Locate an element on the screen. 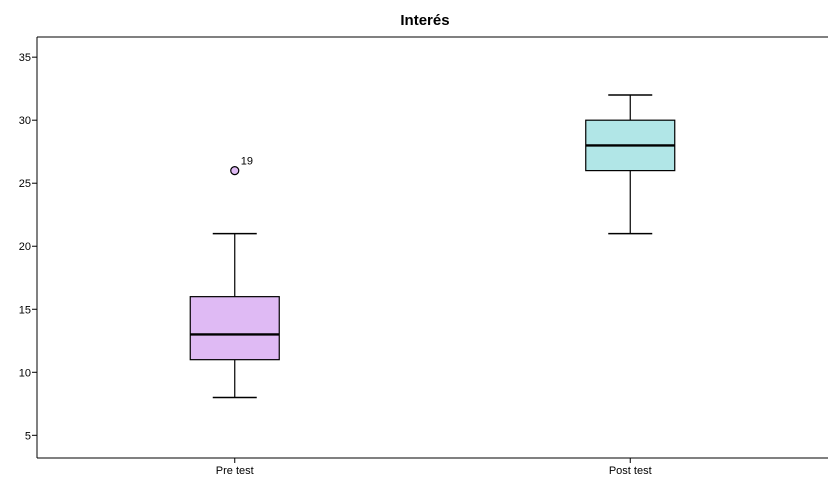  box-group is located at coordinates (630, 164).